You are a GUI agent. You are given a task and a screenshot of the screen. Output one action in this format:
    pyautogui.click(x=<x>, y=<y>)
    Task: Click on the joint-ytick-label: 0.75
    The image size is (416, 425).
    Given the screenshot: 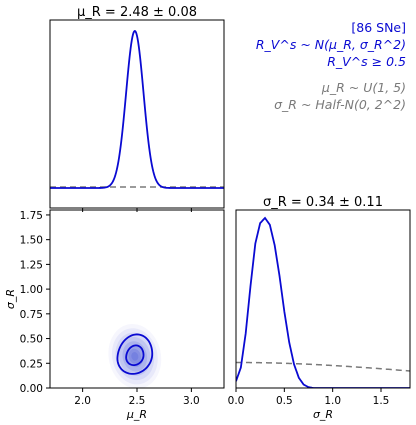 What is the action you would take?
    pyautogui.click(x=31, y=315)
    